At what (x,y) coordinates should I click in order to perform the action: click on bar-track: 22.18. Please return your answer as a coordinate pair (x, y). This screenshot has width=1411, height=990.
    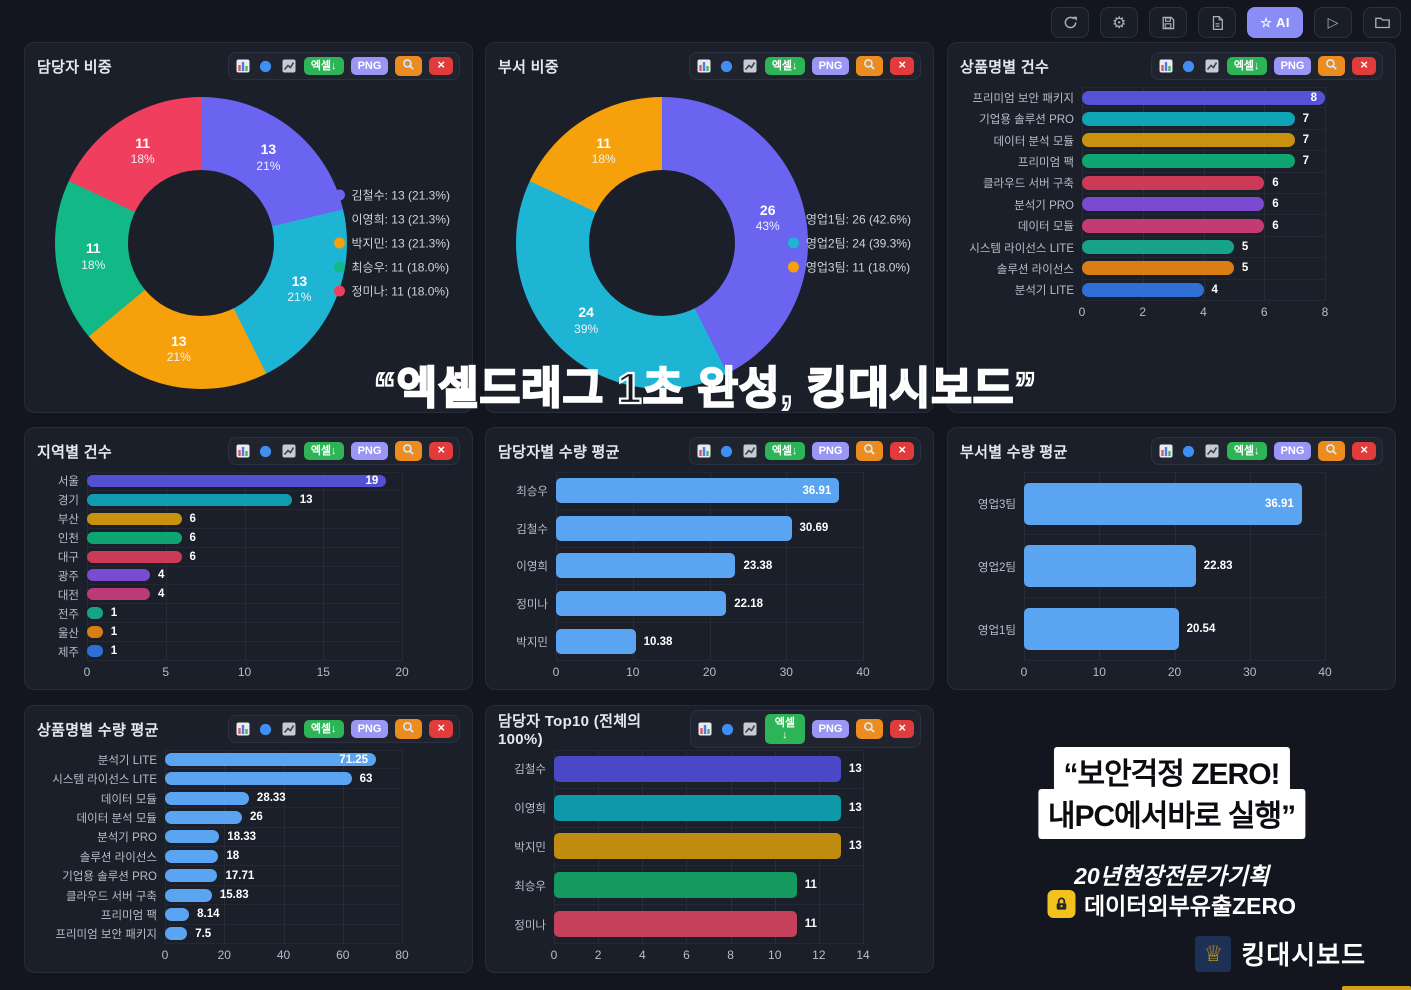
    Looking at the image, I should click on (709, 604).